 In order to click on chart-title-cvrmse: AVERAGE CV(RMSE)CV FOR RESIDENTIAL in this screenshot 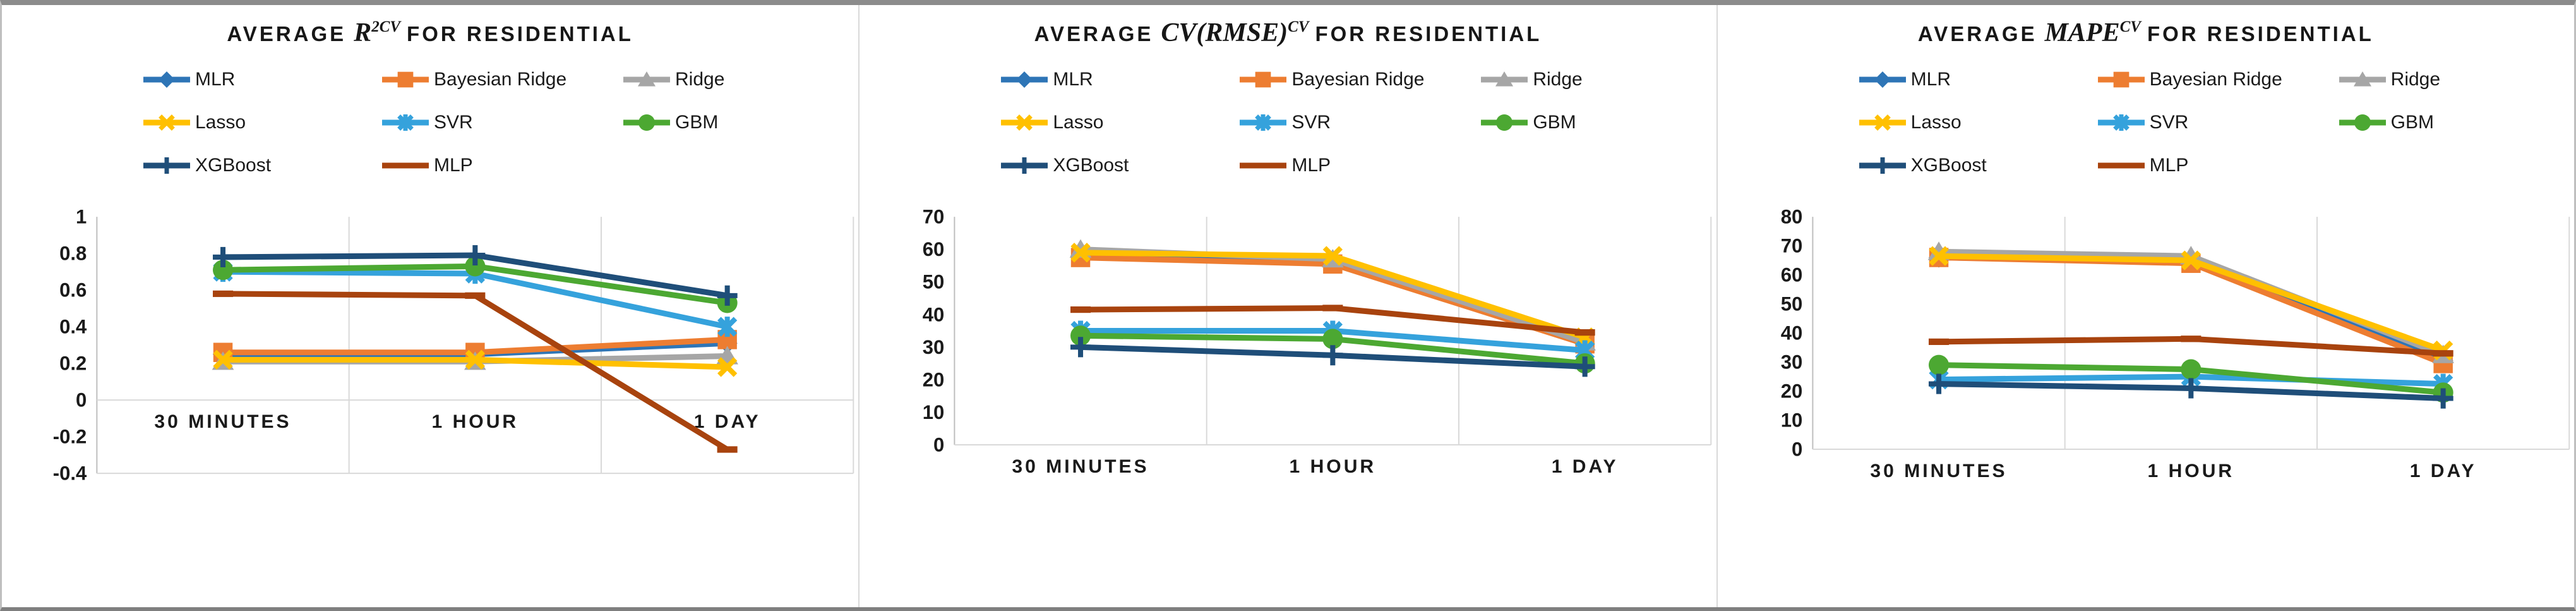, I will do `click(1288, 29)`.